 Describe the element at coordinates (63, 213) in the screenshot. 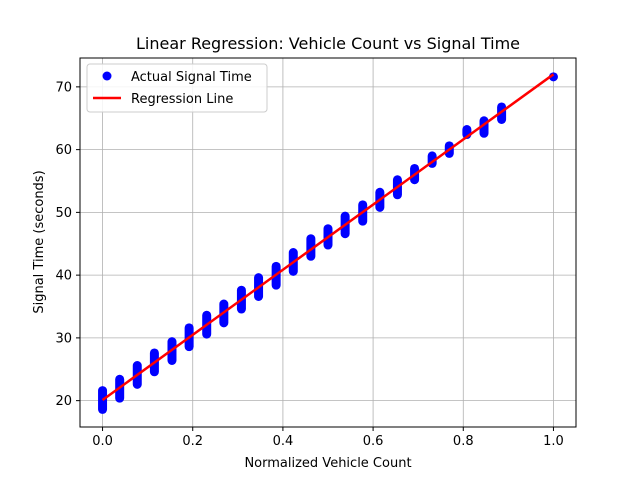

I see `y-tick-label: 50` at that location.